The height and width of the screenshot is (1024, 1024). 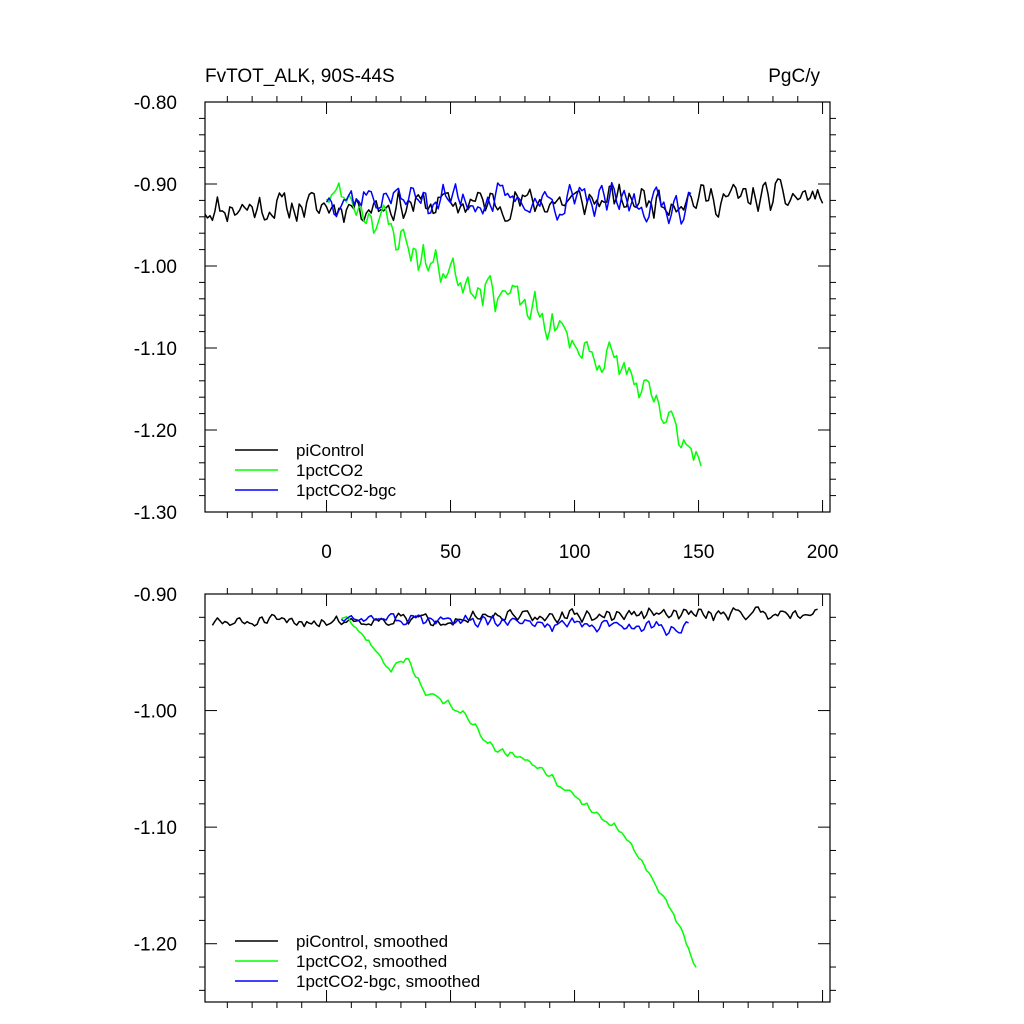 What do you see at coordinates (155, 513) in the screenshot?
I see `y-tick-label: -1.30` at bounding box center [155, 513].